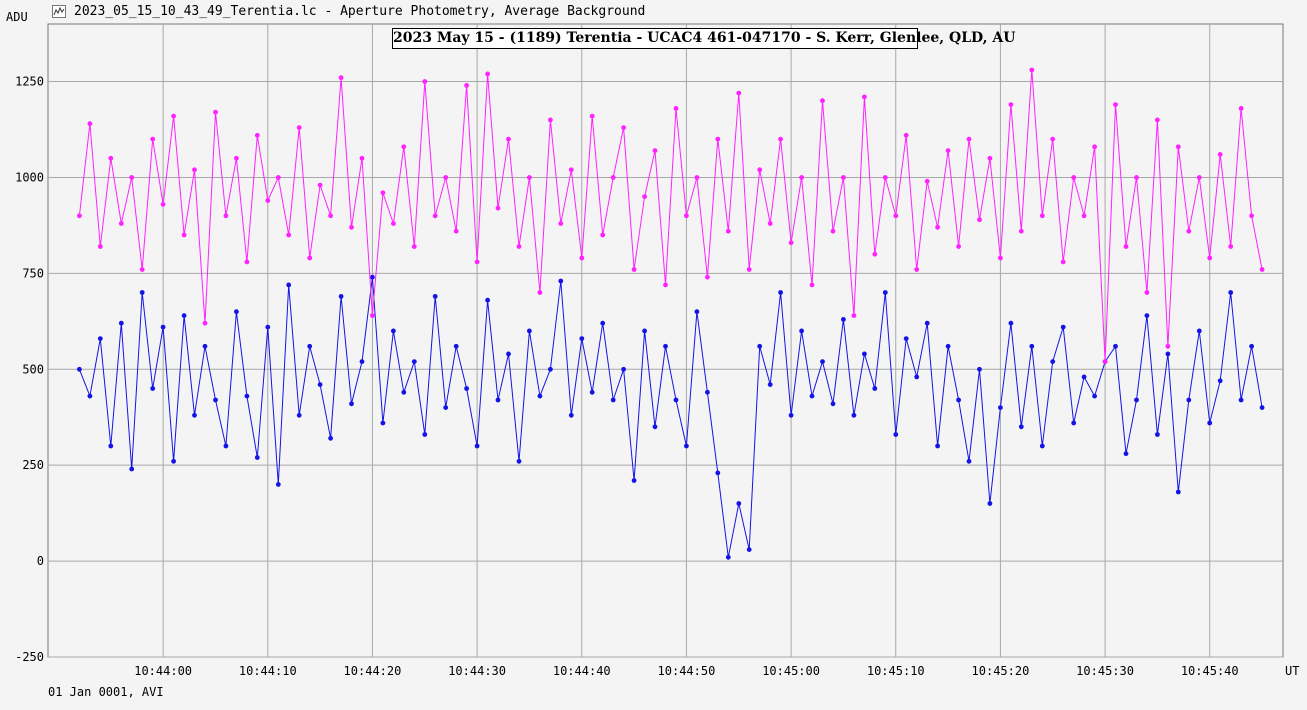 The width and height of the screenshot is (1307, 710). Describe the element at coordinates (59, 11) in the screenshot. I see `chart-icon` at that location.